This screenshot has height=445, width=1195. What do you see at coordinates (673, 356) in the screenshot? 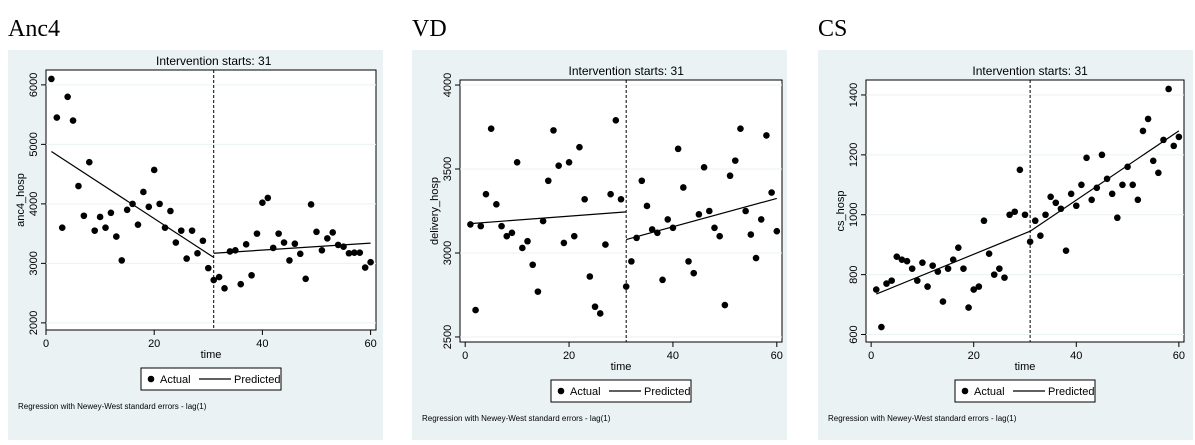
I see `x-tick-label: 40` at bounding box center [673, 356].